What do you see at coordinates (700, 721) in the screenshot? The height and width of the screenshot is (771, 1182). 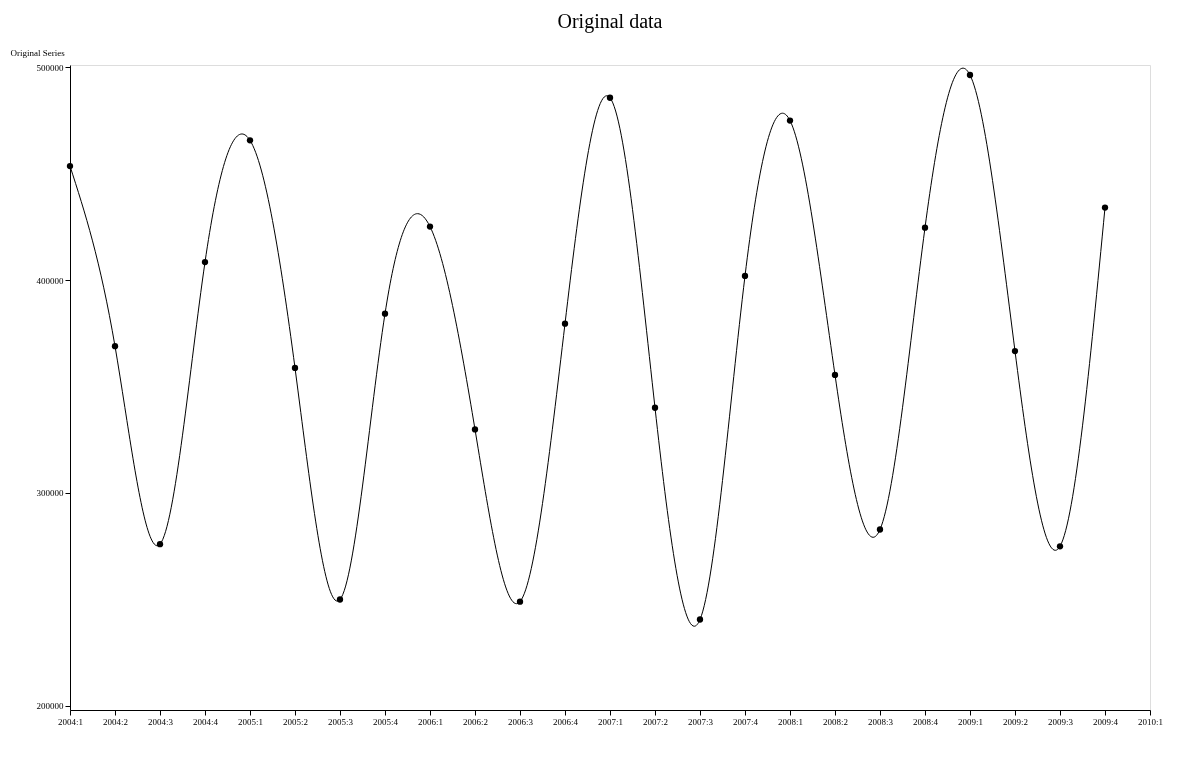 I see `x-tick-label: 2007:3` at bounding box center [700, 721].